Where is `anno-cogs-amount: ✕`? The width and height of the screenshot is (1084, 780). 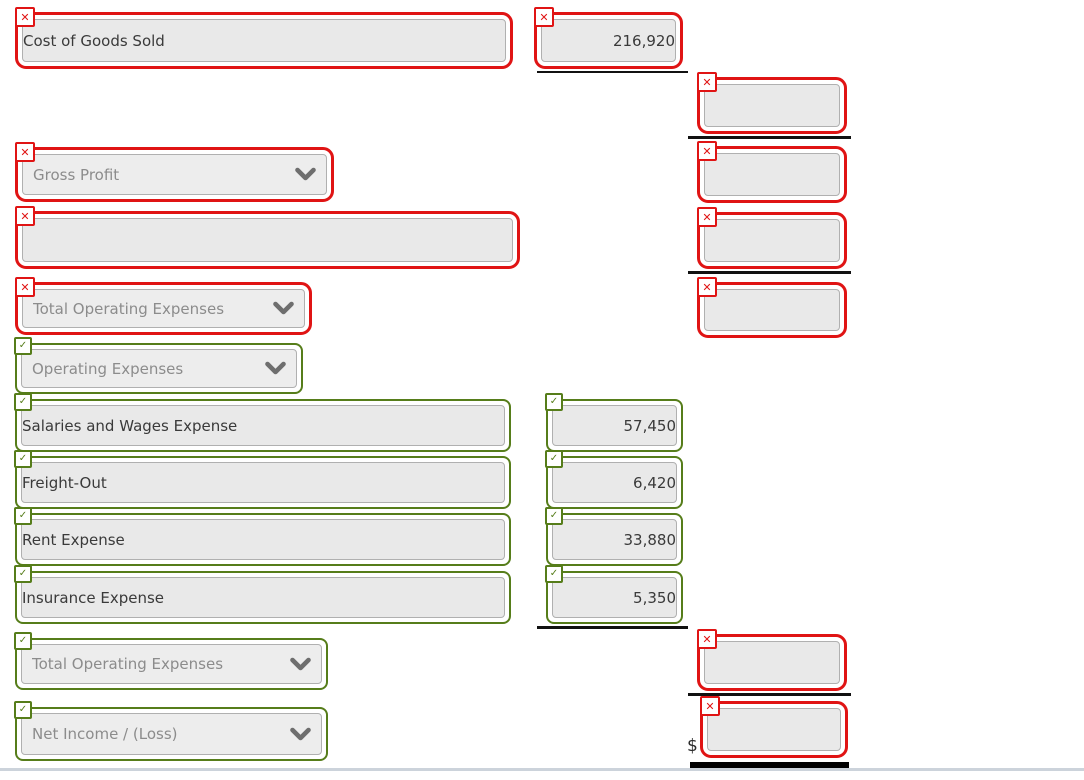
anno-cogs-amount: ✕ is located at coordinates (608, 38).